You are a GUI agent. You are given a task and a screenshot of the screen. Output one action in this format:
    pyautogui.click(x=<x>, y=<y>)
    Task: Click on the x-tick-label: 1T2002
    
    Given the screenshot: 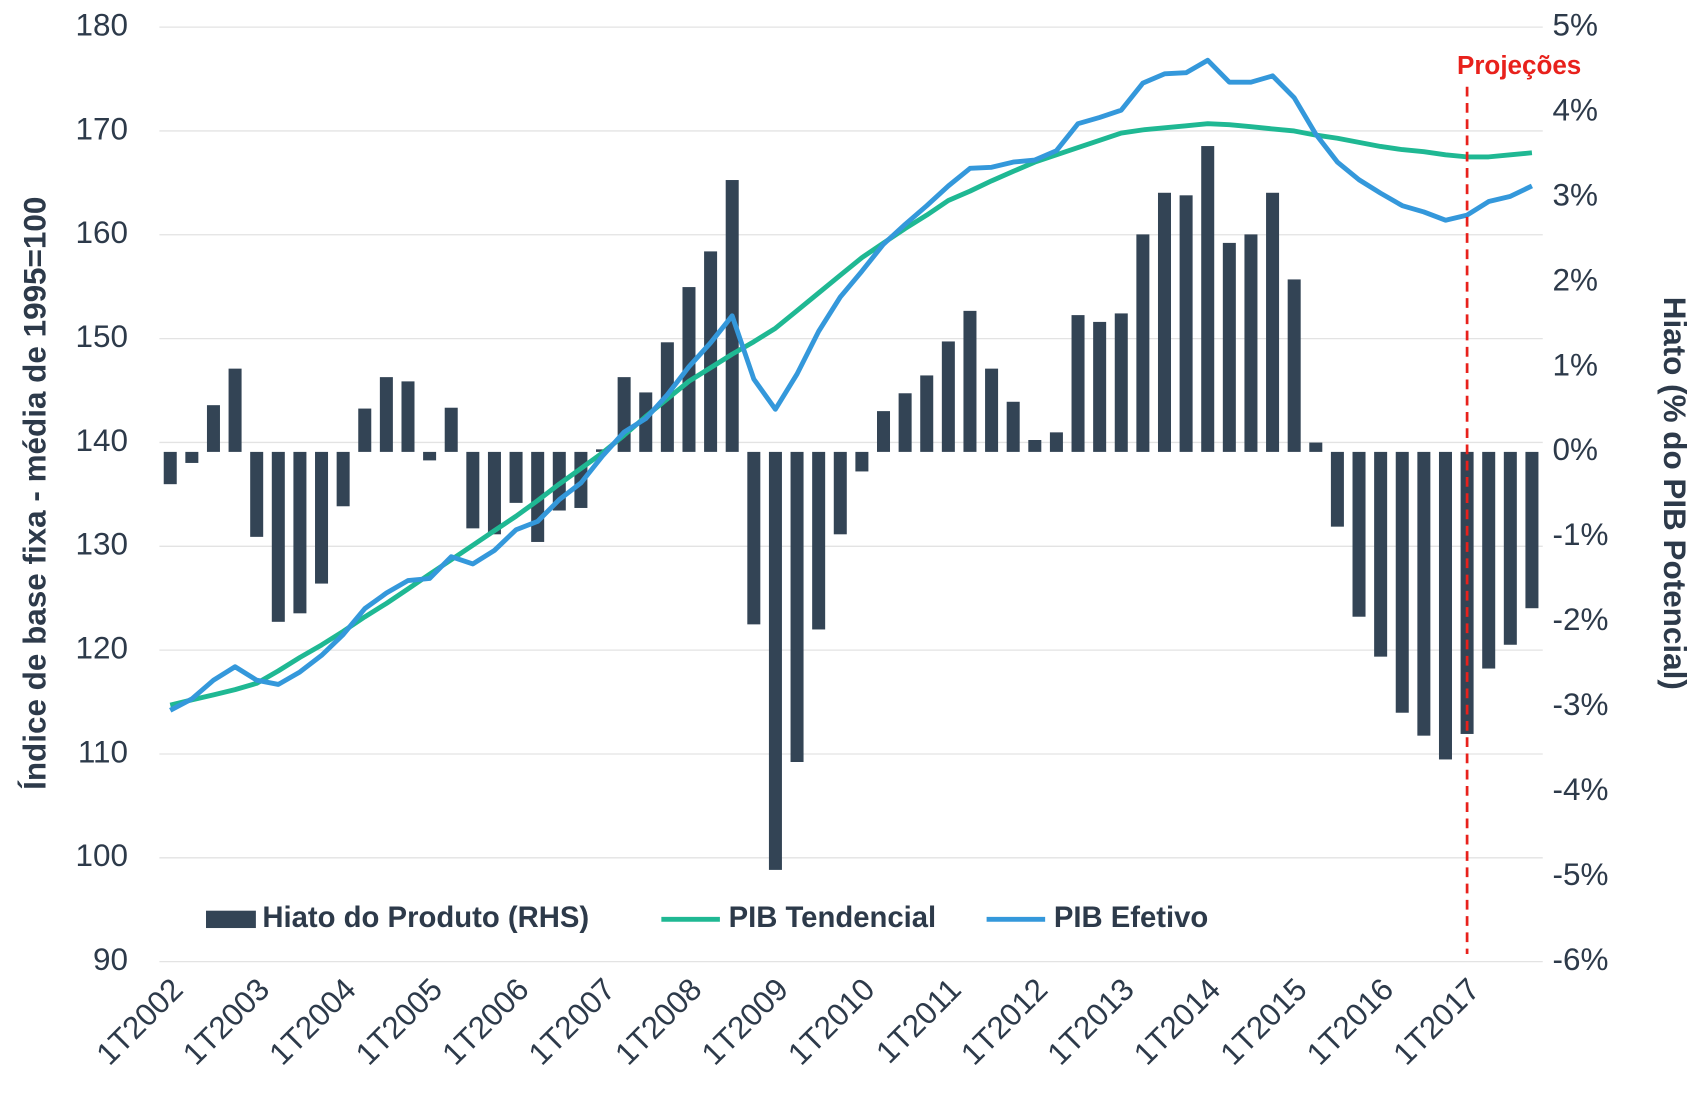 What is the action you would take?
    pyautogui.click(x=140, y=1022)
    